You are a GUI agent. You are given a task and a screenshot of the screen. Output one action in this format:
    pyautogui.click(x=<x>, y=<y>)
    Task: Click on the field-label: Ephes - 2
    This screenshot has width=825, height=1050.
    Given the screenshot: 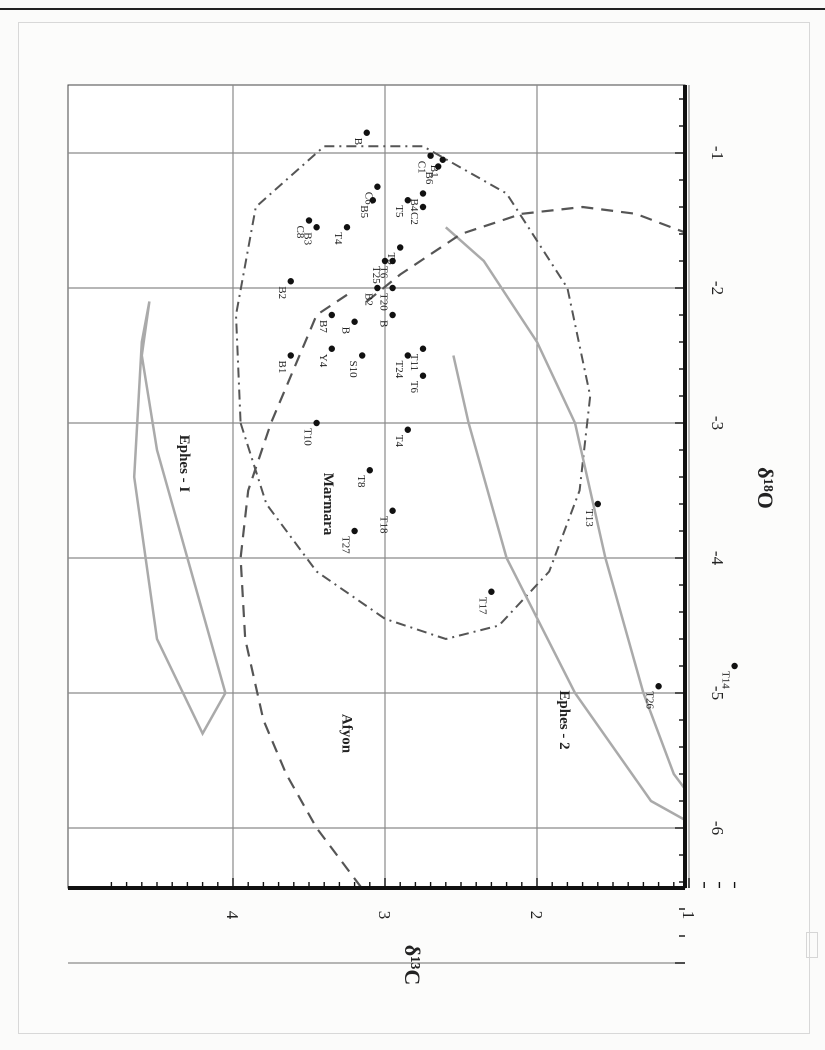 What is the action you would take?
    pyautogui.click(x=564, y=719)
    